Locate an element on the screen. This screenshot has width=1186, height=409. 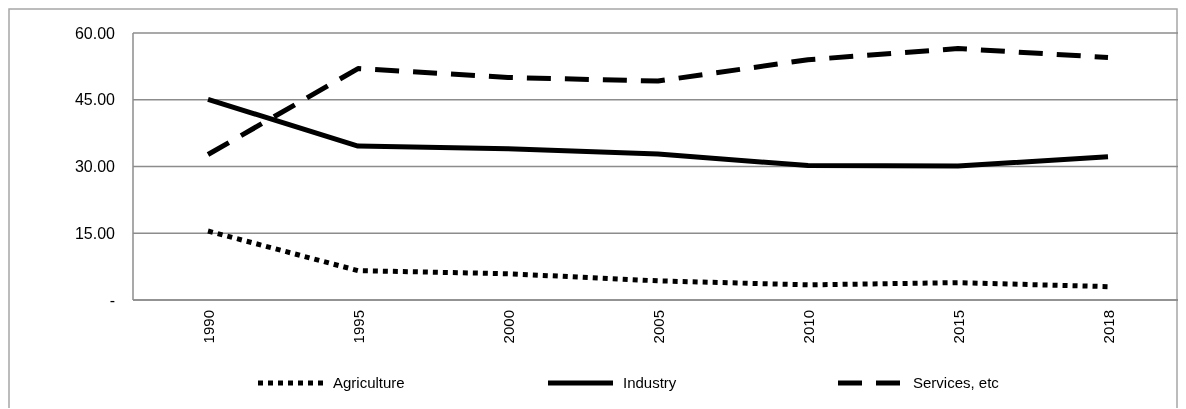
y-tick-label: - is located at coordinates (112, 300).